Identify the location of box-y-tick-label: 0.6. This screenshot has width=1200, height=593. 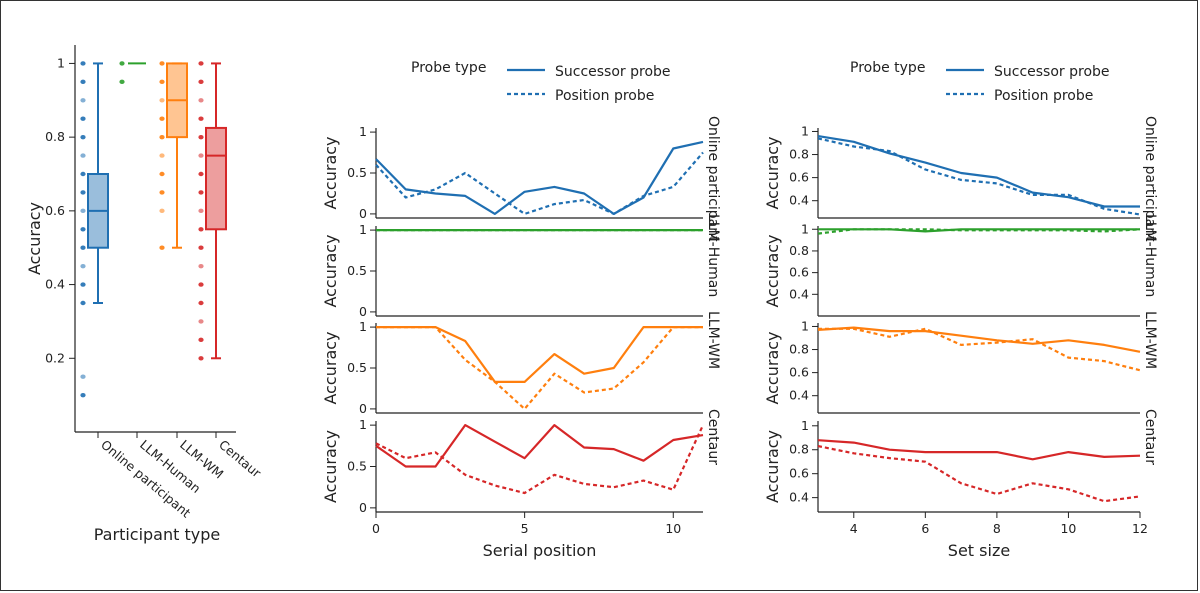
(55, 210).